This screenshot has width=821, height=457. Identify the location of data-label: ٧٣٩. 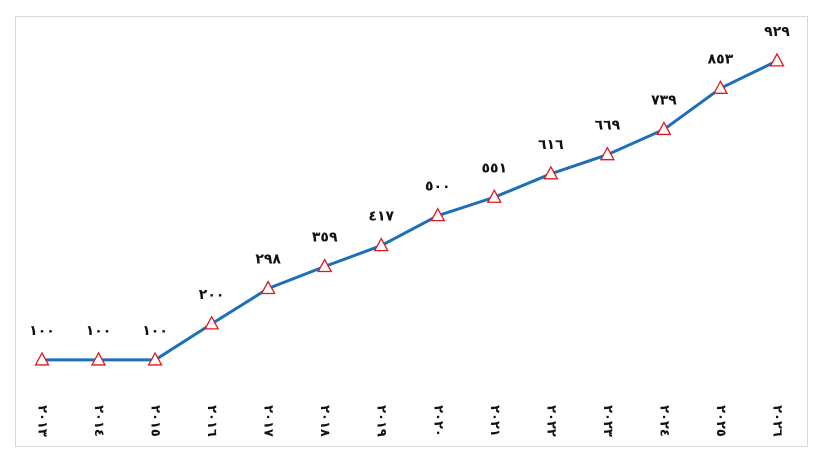
(664, 100).